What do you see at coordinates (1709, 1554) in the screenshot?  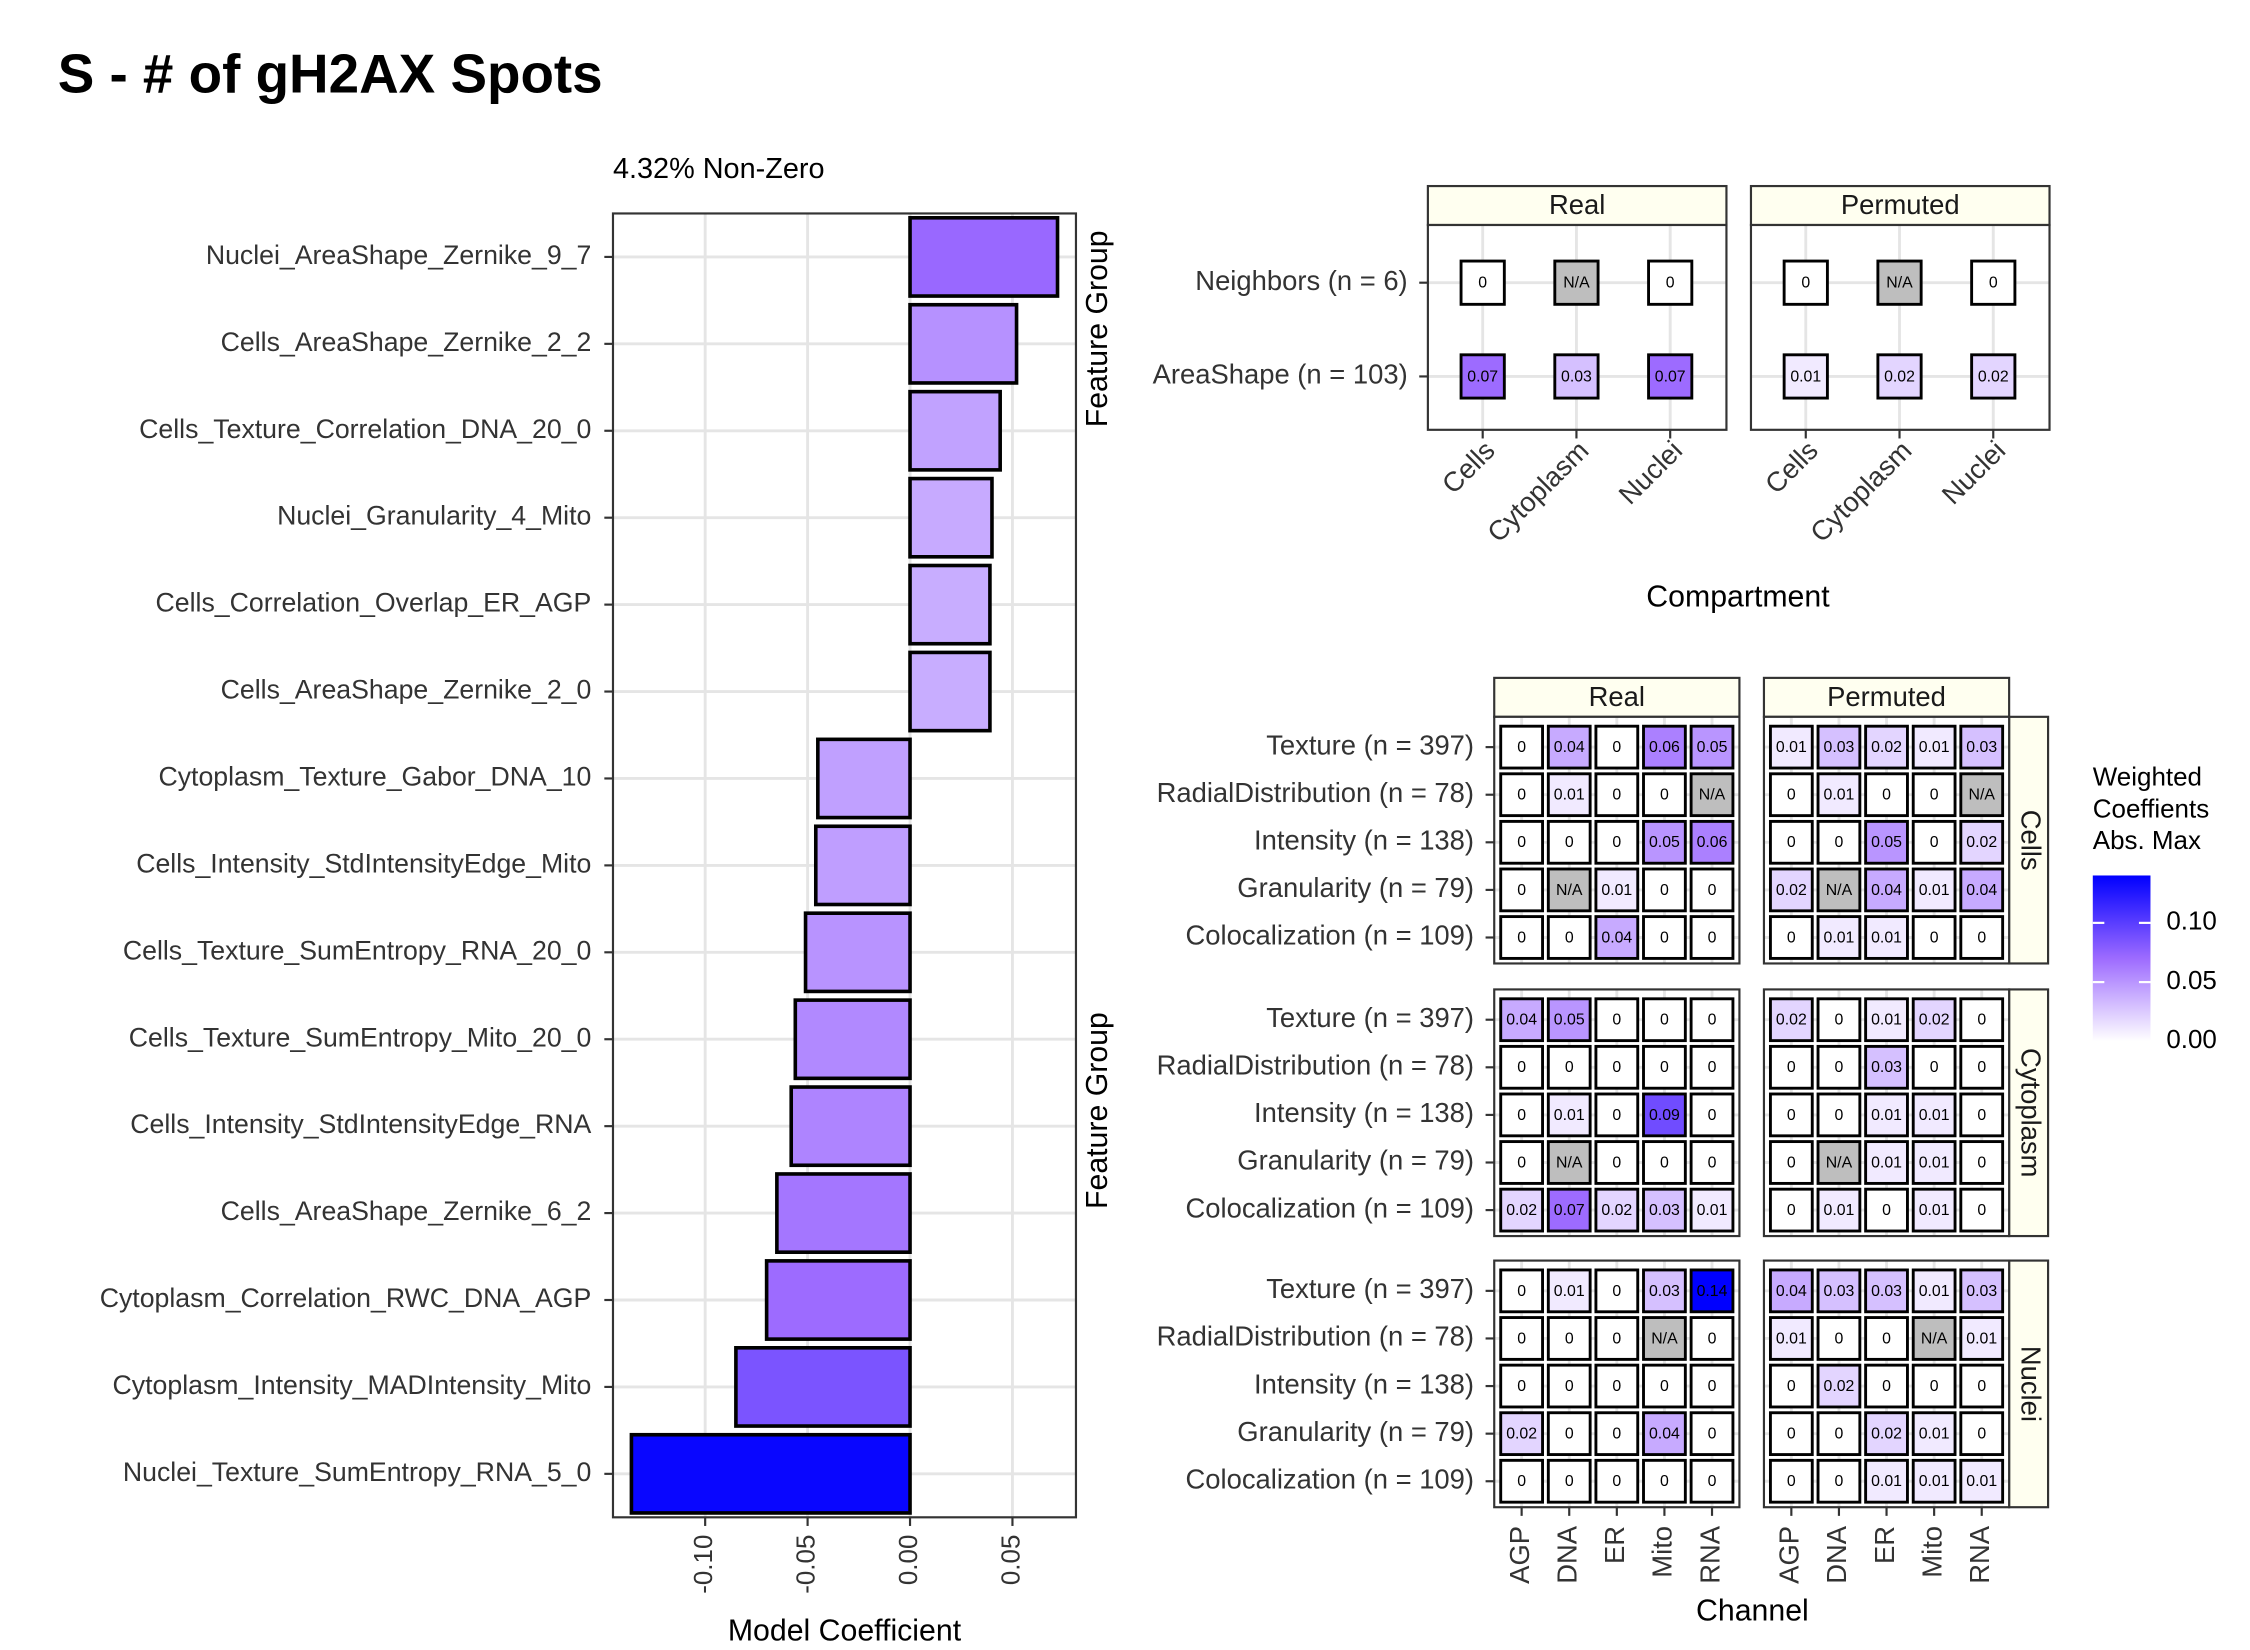 I see `x-tick-label: RNA` at bounding box center [1709, 1554].